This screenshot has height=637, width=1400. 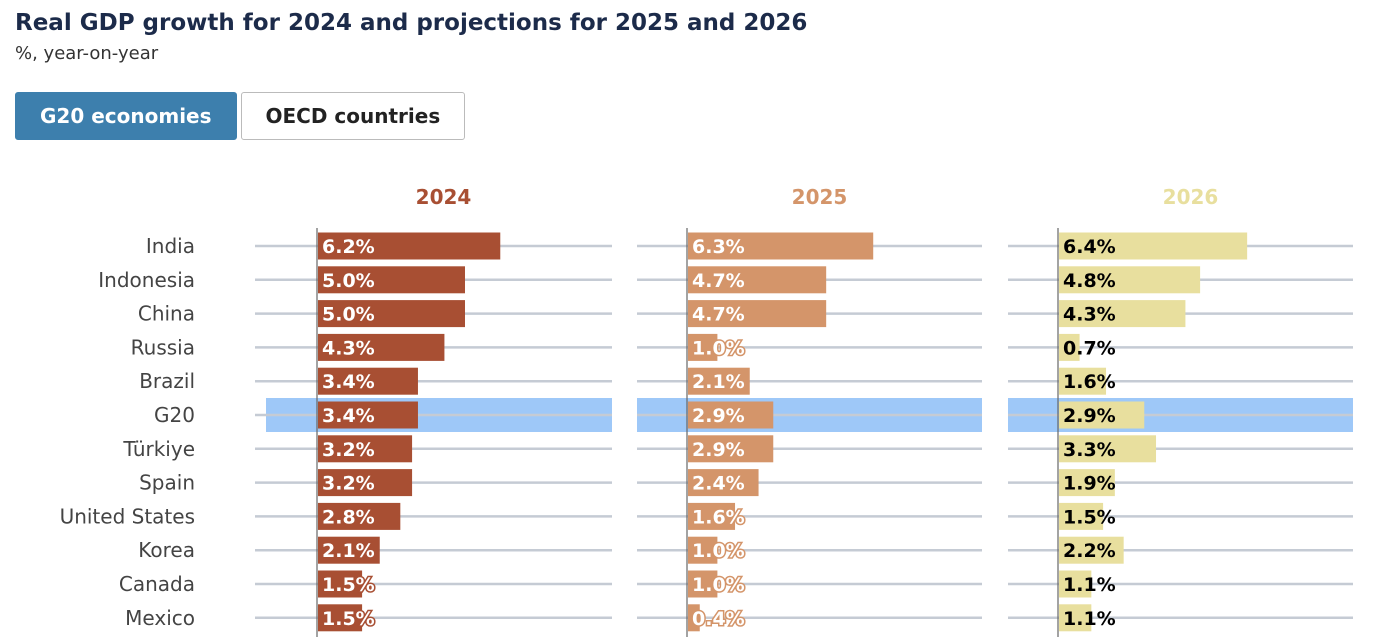 What do you see at coordinates (166, 550) in the screenshot?
I see `category-label: Korea` at bounding box center [166, 550].